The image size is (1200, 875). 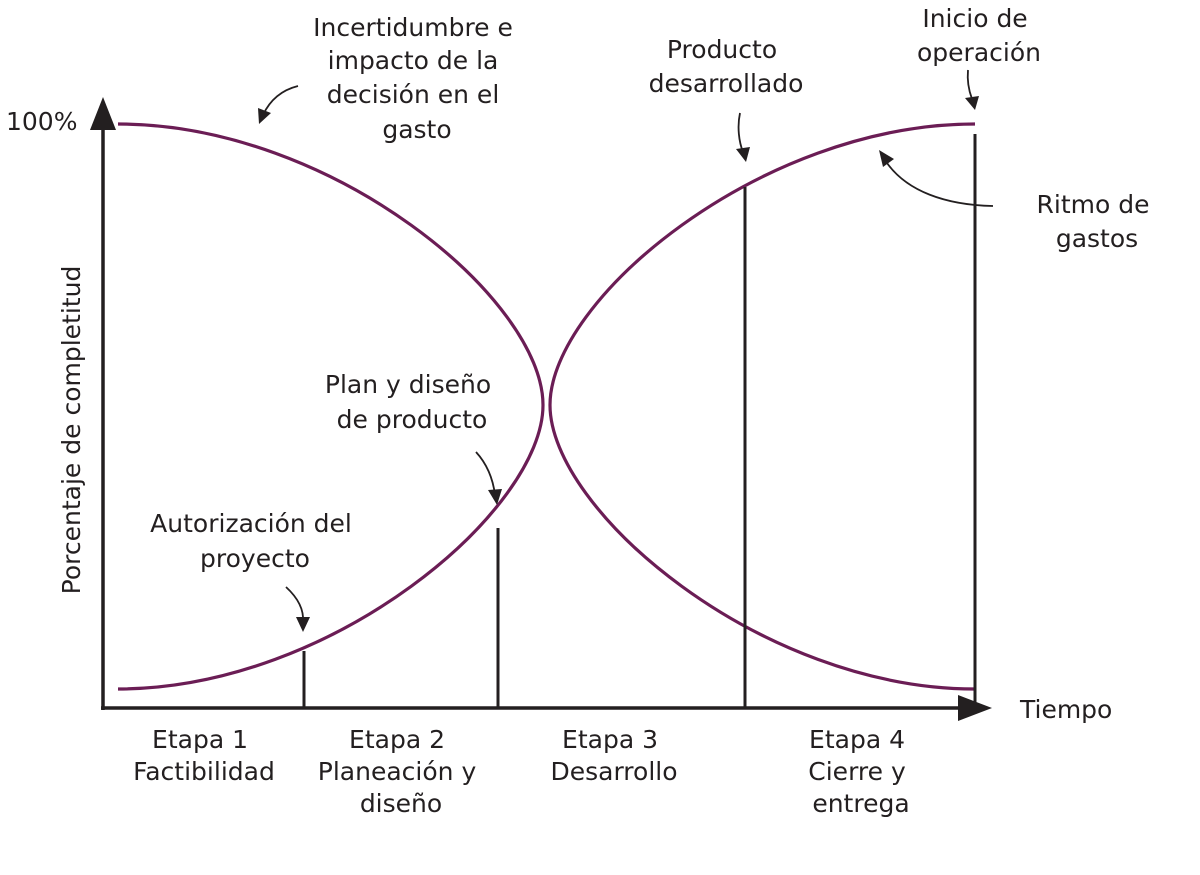 What do you see at coordinates (1097, 221) in the screenshot?
I see `annotation-spending-rate: Ritmo de gastos` at bounding box center [1097, 221].